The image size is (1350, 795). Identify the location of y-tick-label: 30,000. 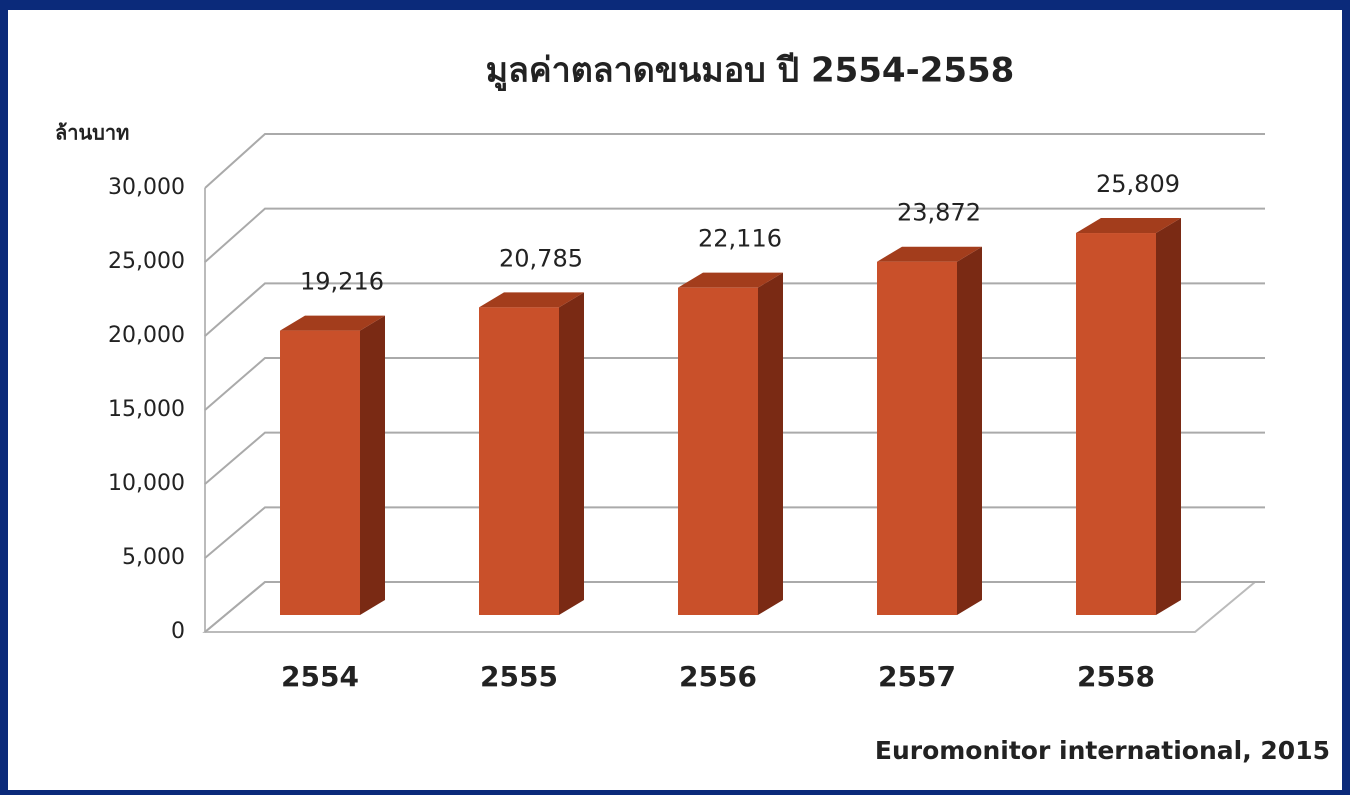
(146, 187).